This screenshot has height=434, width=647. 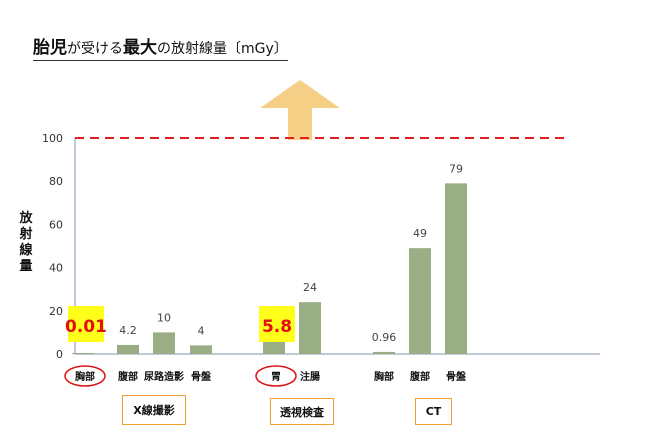 I want to click on bar-value-label: 24, so click(x=310, y=287).